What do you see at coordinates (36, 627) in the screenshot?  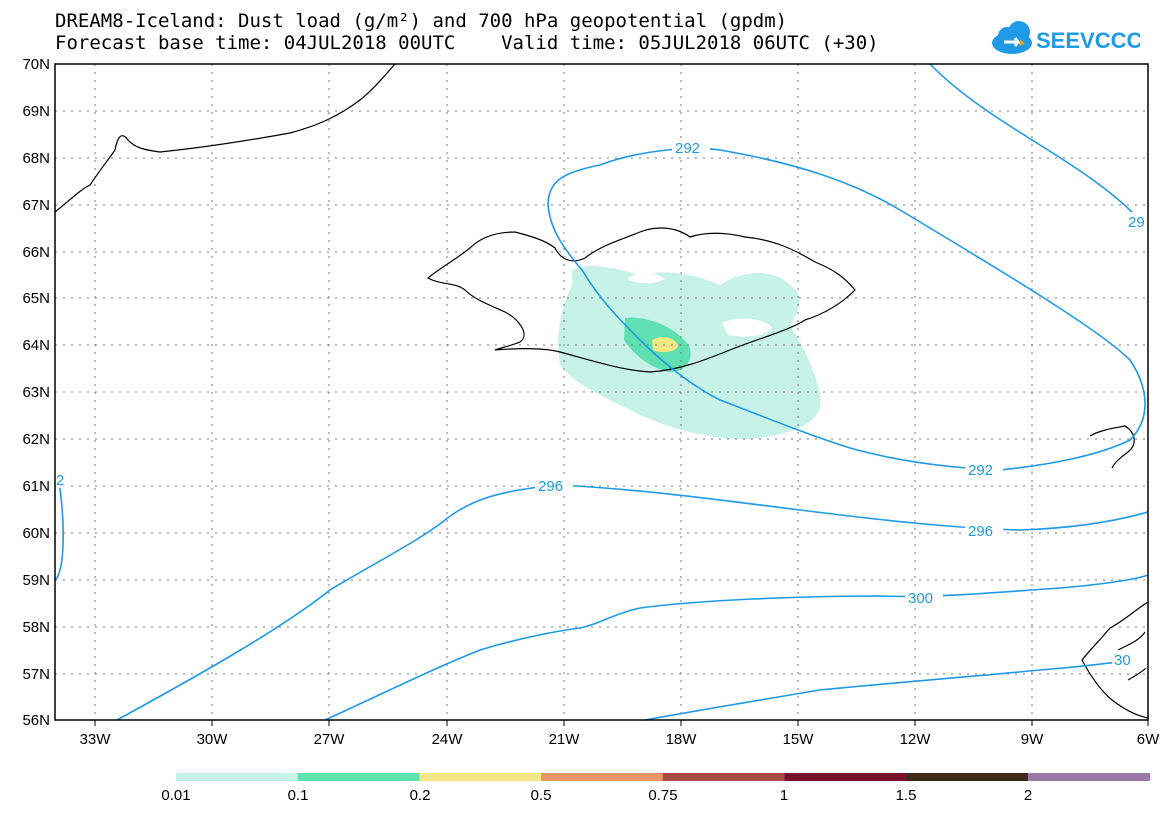 I see `lat-label: 58N` at bounding box center [36, 627].